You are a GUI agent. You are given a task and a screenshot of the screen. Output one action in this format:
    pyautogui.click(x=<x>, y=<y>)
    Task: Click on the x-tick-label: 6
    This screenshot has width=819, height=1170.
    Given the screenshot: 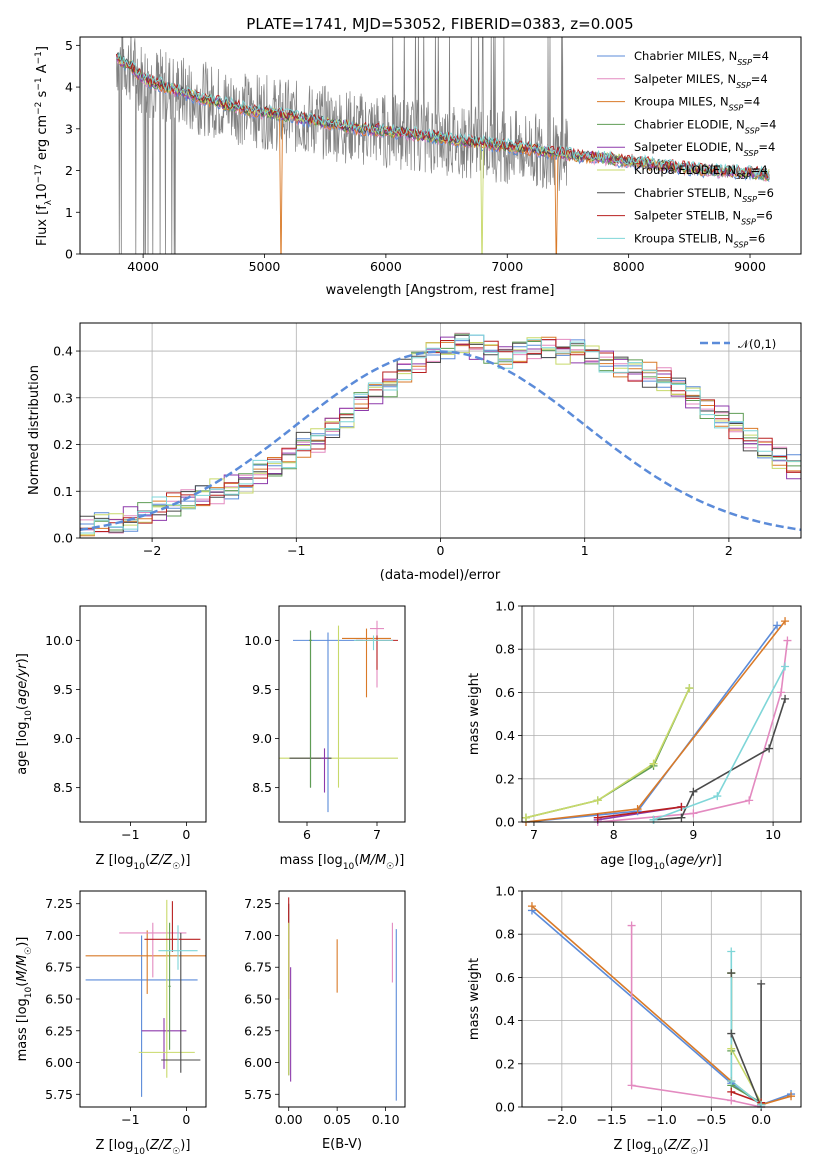 What is the action you would take?
    pyautogui.click(x=307, y=834)
    